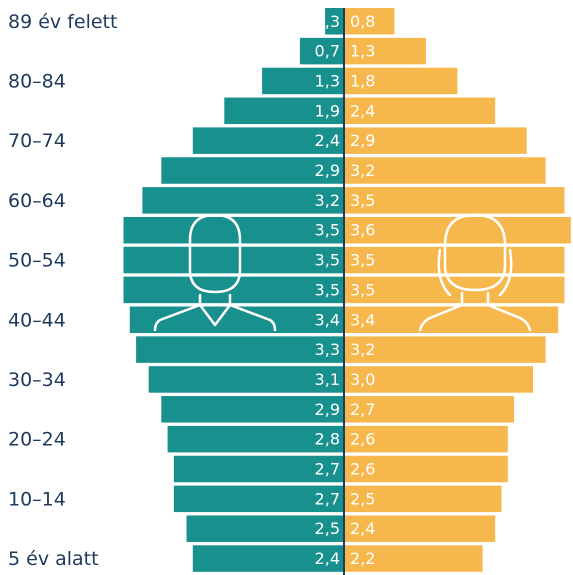 The image size is (573, 575). Describe the element at coordinates (37, 499) in the screenshot. I see `age-label: 10–14` at that location.